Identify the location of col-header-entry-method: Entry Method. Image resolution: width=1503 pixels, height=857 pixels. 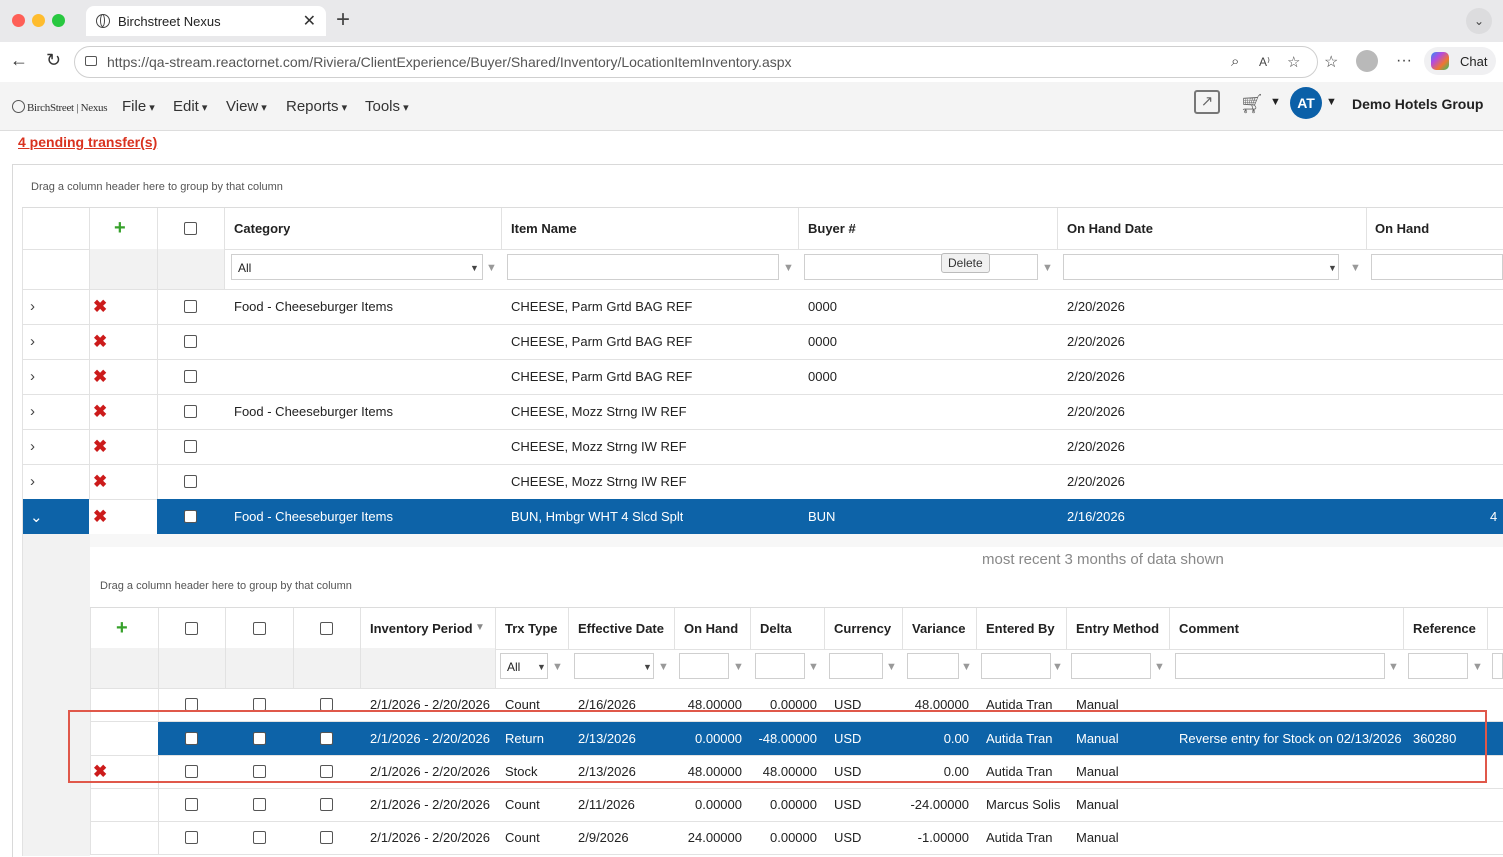
(1118, 628).